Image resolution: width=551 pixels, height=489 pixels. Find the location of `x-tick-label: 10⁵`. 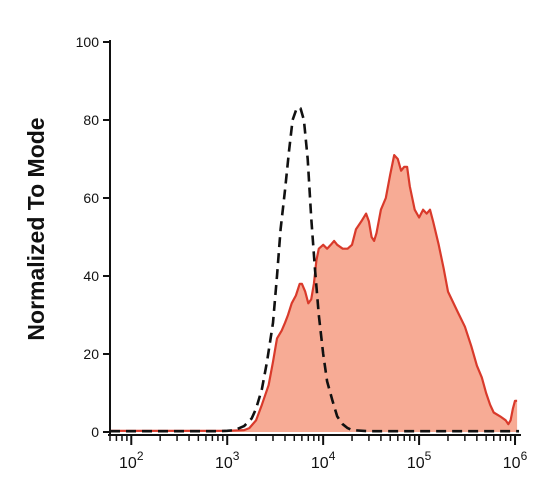

x-tick-label: 10⁵ is located at coordinates (419, 460).